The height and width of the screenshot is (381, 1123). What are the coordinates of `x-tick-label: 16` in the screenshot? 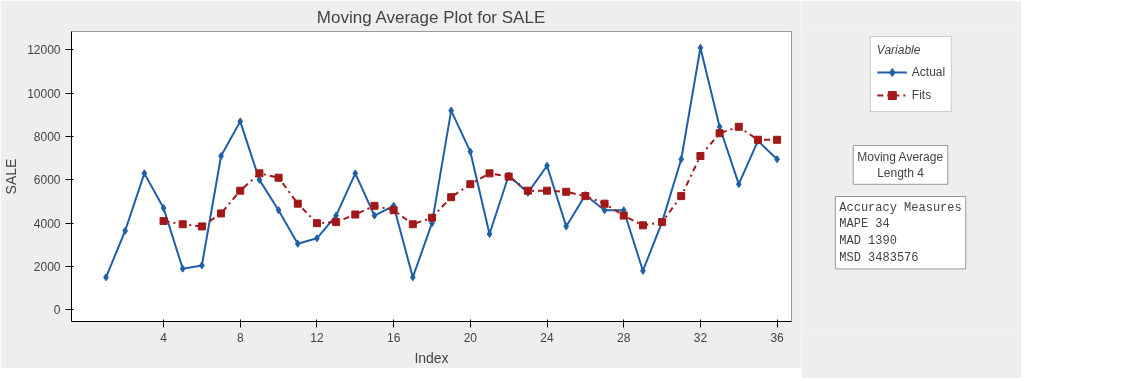 It's located at (393, 337).